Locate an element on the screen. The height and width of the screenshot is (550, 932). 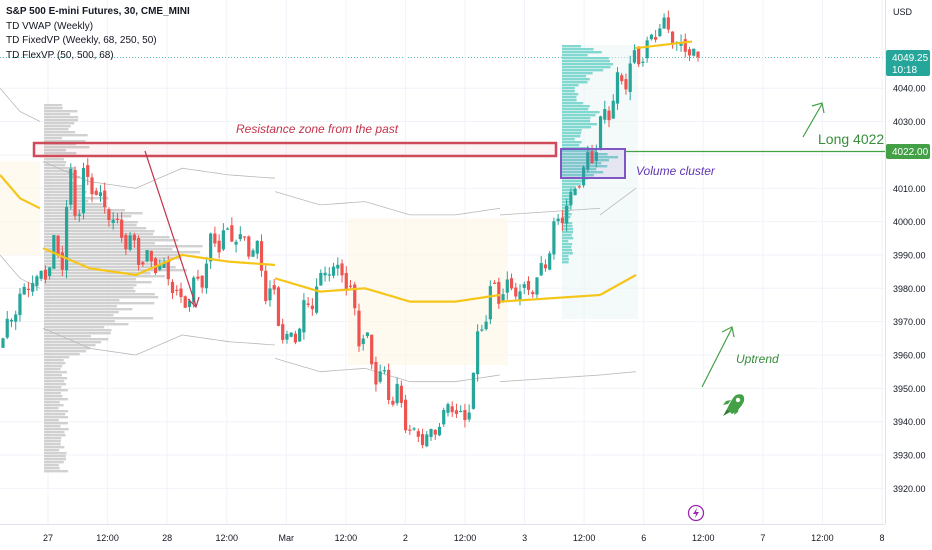
time-tick-label: 6 is located at coordinates (643, 538).